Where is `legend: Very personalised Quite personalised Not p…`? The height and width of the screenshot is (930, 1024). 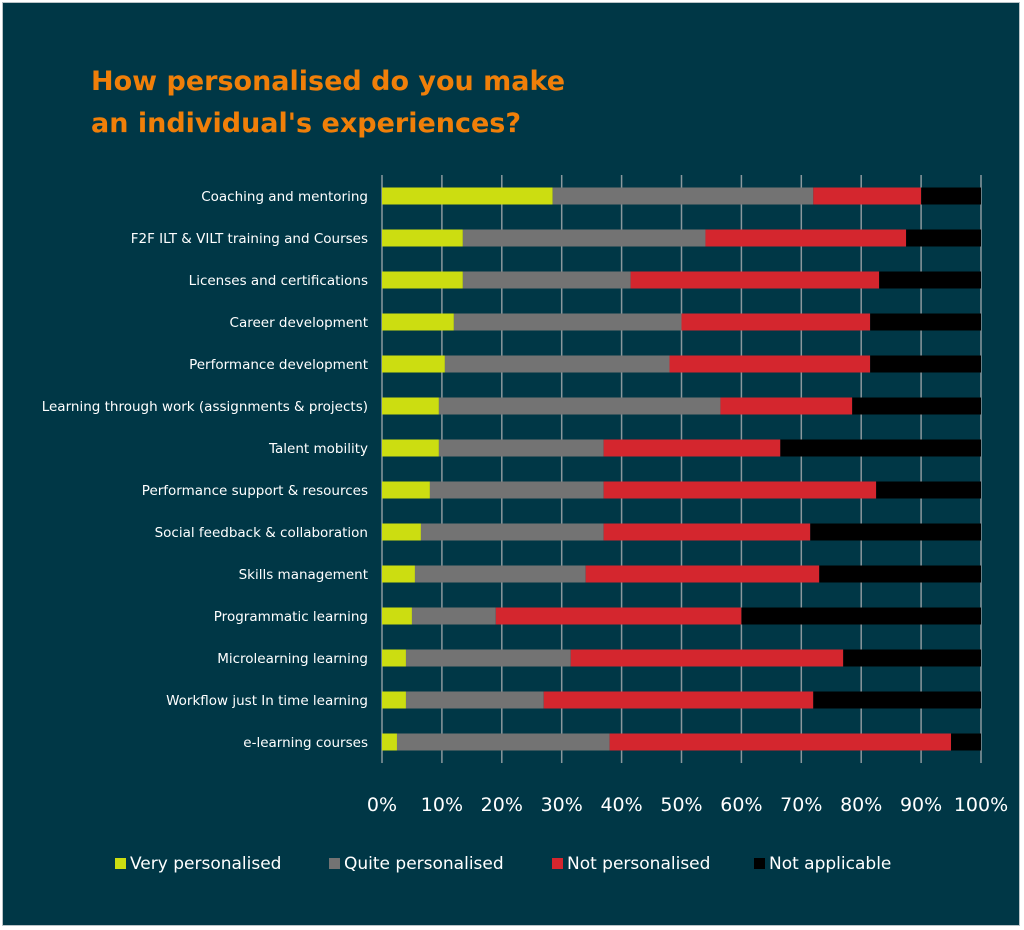 legend: Very personalised Quite personalised Not p… is located at coordinates (503, 864).